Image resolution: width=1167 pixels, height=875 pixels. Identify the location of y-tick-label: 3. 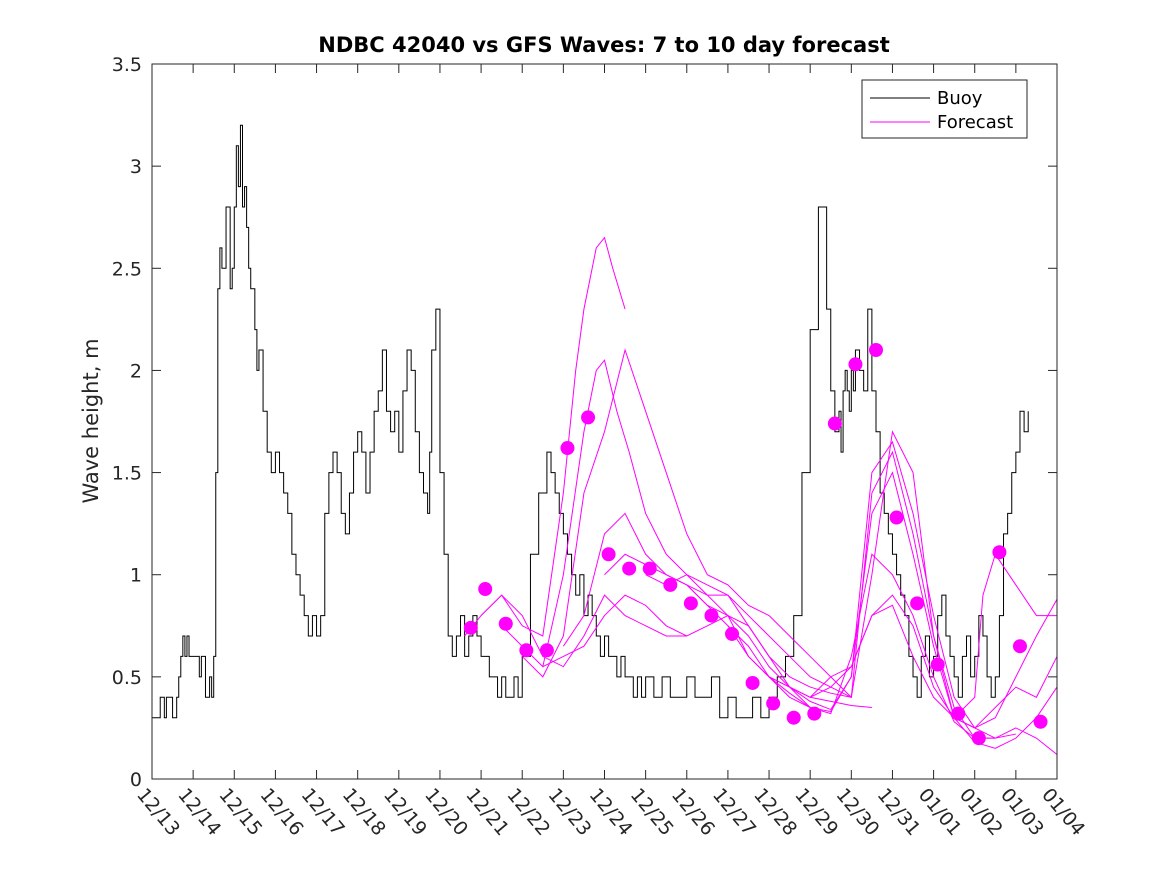
(136, 167).